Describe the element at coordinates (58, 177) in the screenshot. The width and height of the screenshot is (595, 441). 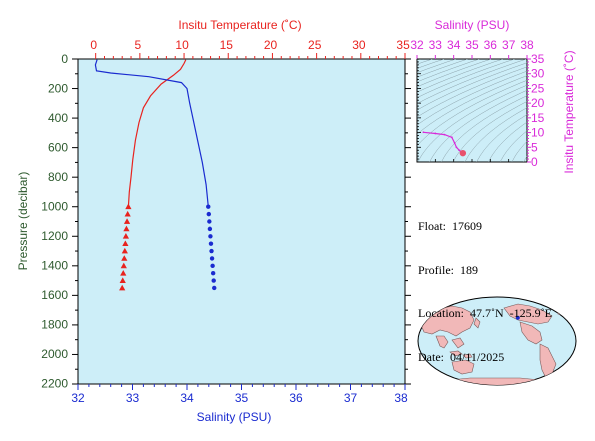
I see `pressure-tick-label: 800` at that location.